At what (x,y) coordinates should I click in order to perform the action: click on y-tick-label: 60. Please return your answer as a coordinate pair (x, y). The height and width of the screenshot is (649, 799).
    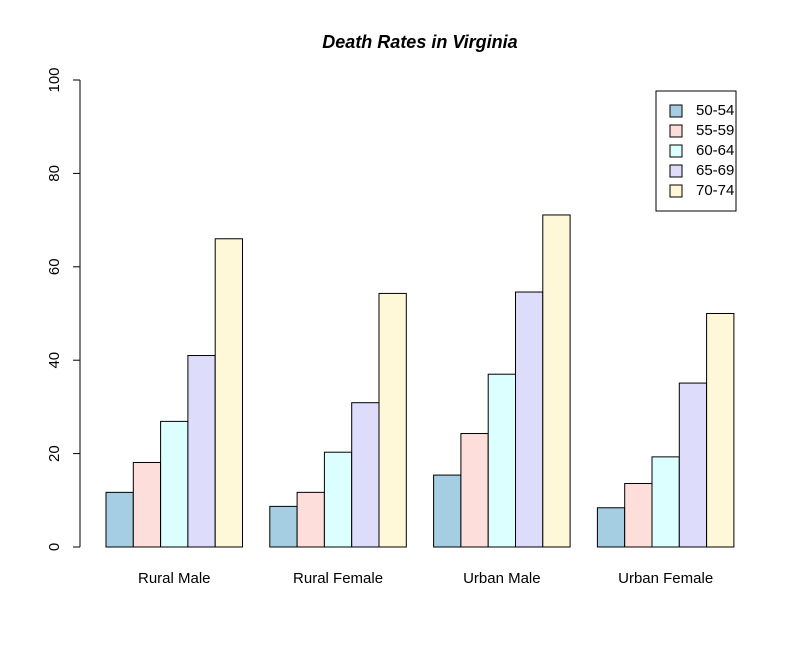
    Looking at the image, I should click on (54, 266).